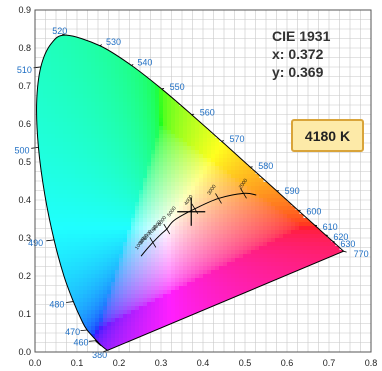 Image resolution: width=382 pixels, height=371 pixels. What do you see at coordinates (330, 227) in the screenshot?
I see `wavelength-label: 610` at bounding box center [330, 227].